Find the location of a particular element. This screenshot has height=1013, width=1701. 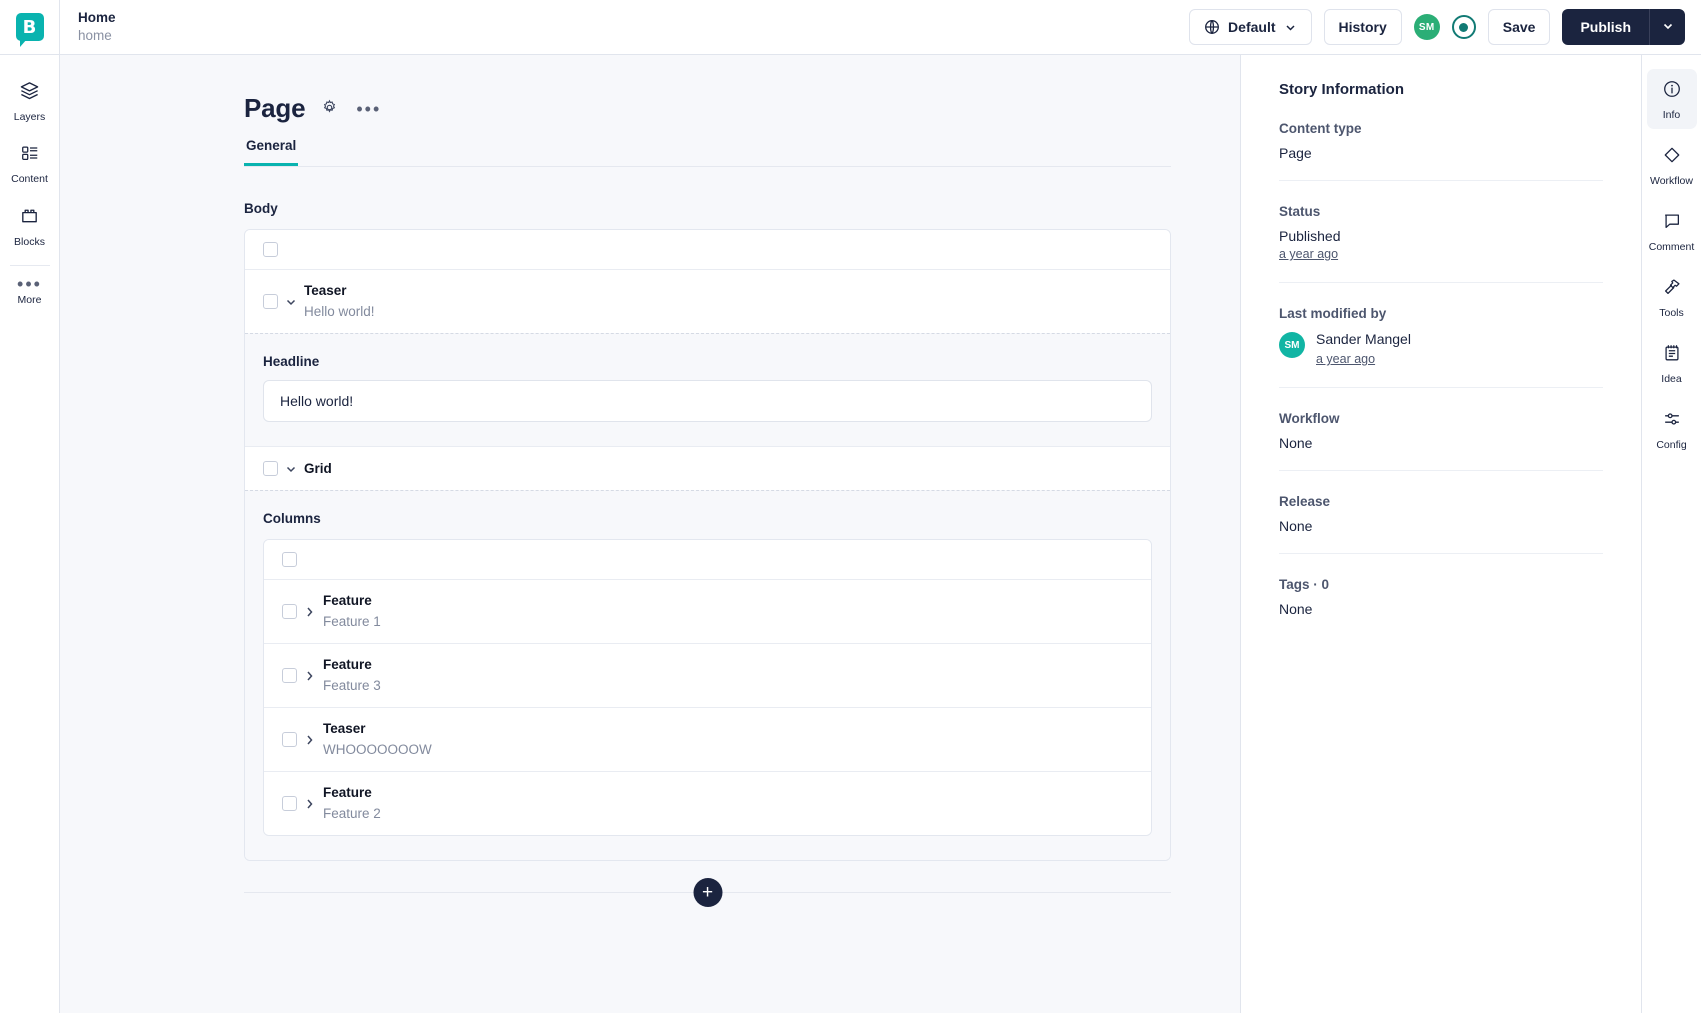

info-block-workflow: Workflow None is located at coordinates (1441, 429).